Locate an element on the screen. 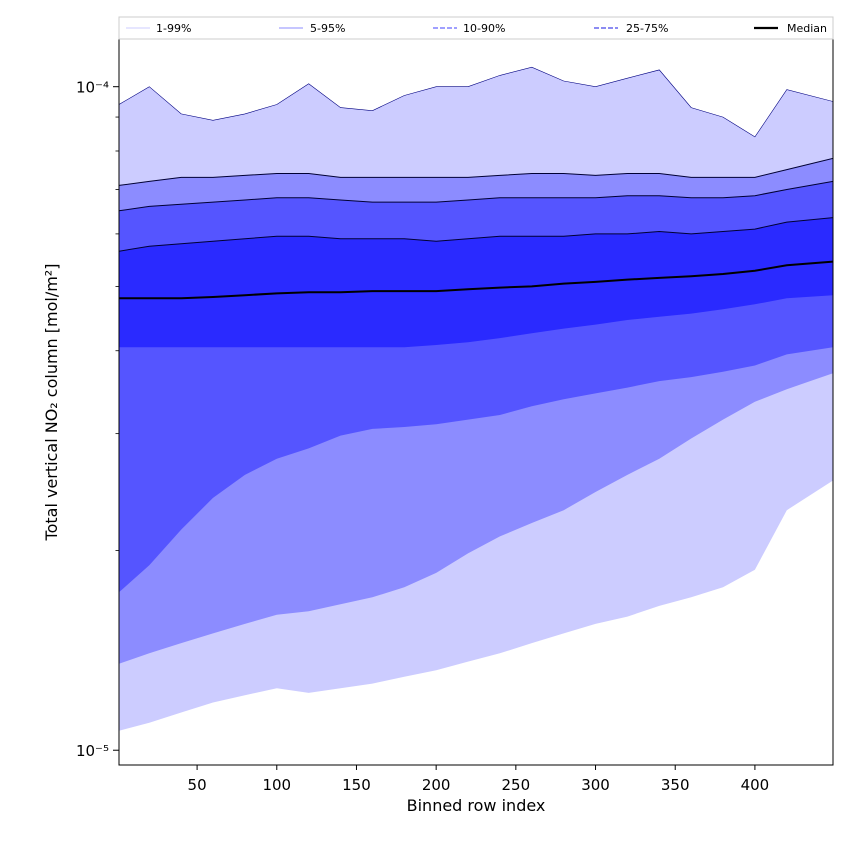 This screenshot has width=850, height=850. legend-label: 1-99% is located at coordinates (173, 28).